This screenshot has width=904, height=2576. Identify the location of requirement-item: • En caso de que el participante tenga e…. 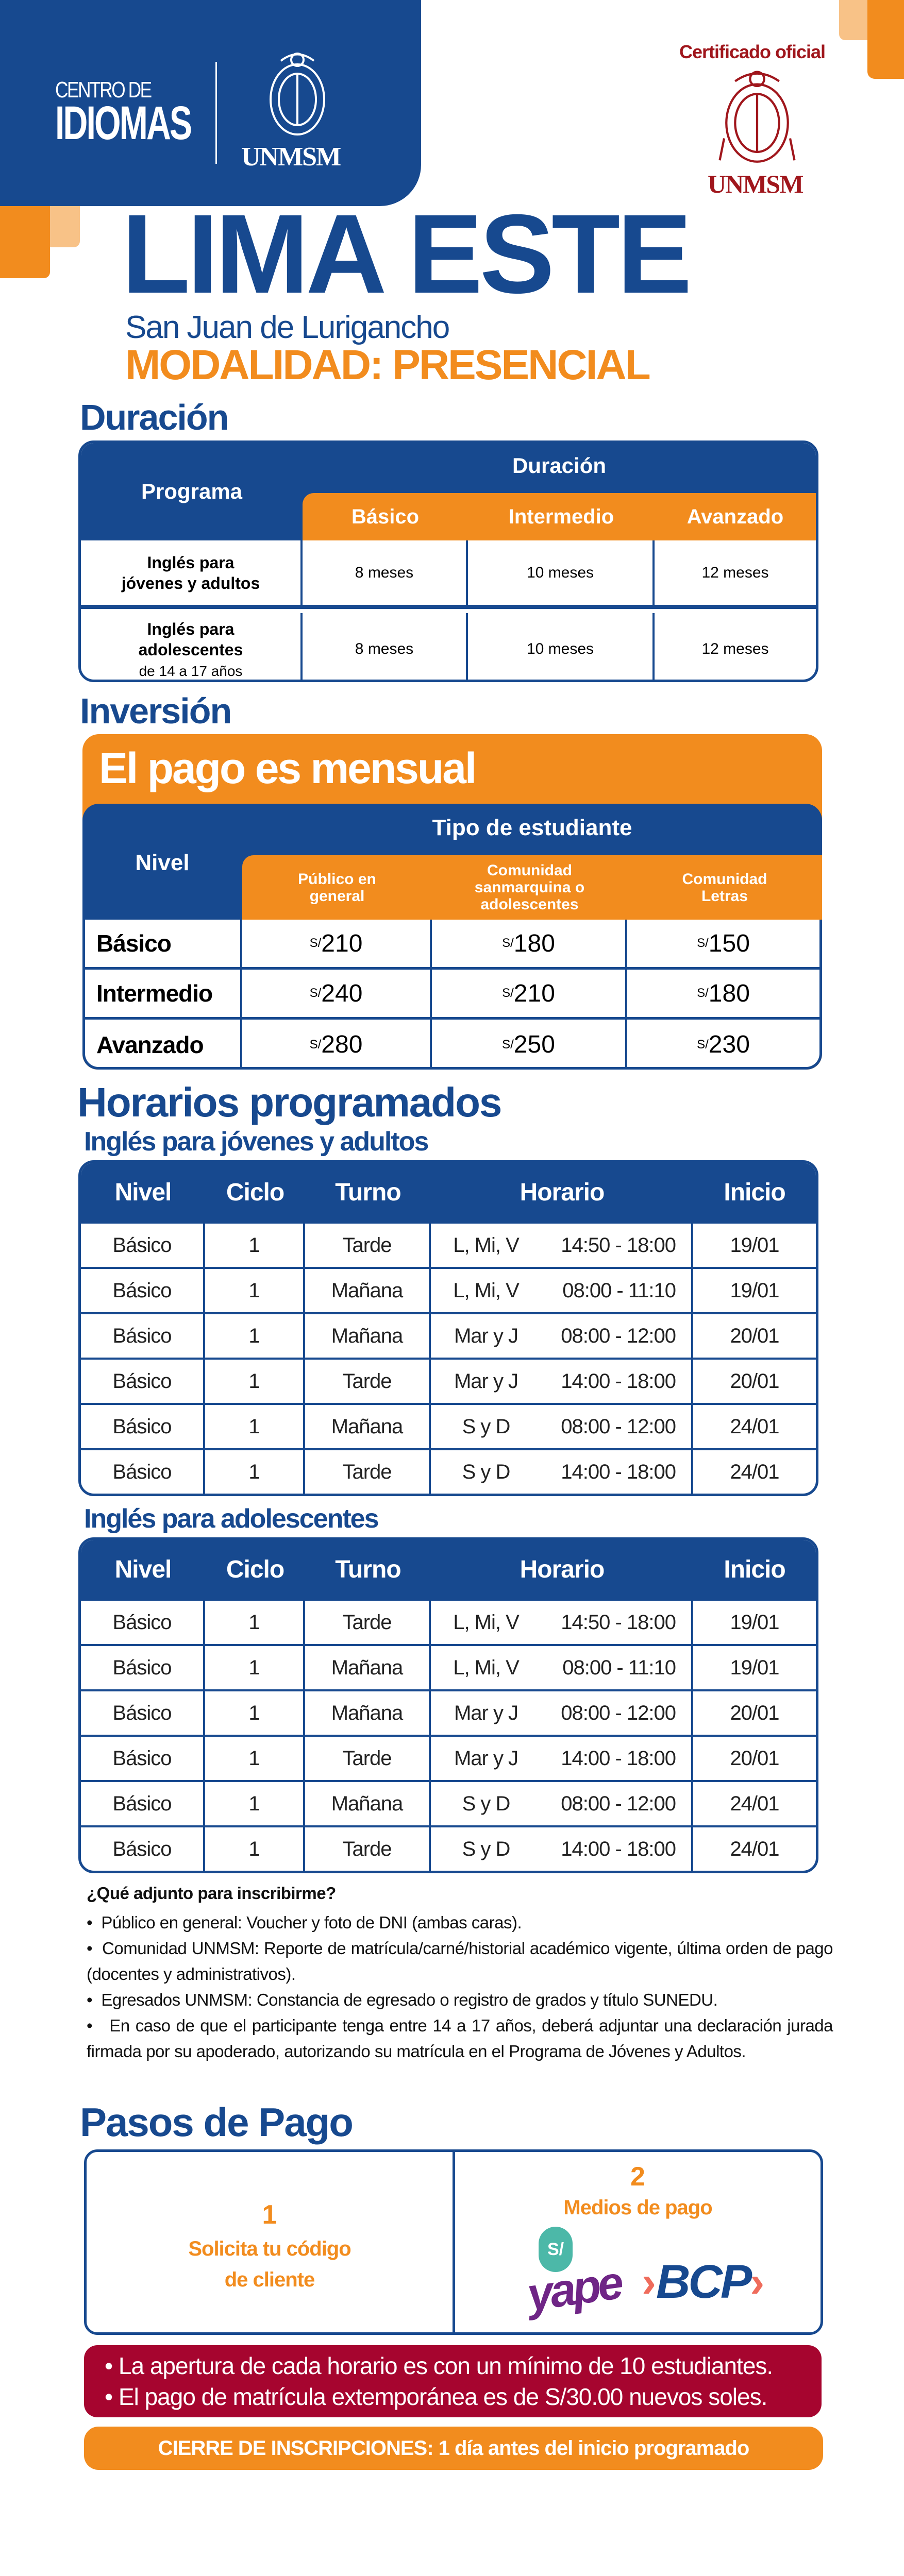
(460, 2039).